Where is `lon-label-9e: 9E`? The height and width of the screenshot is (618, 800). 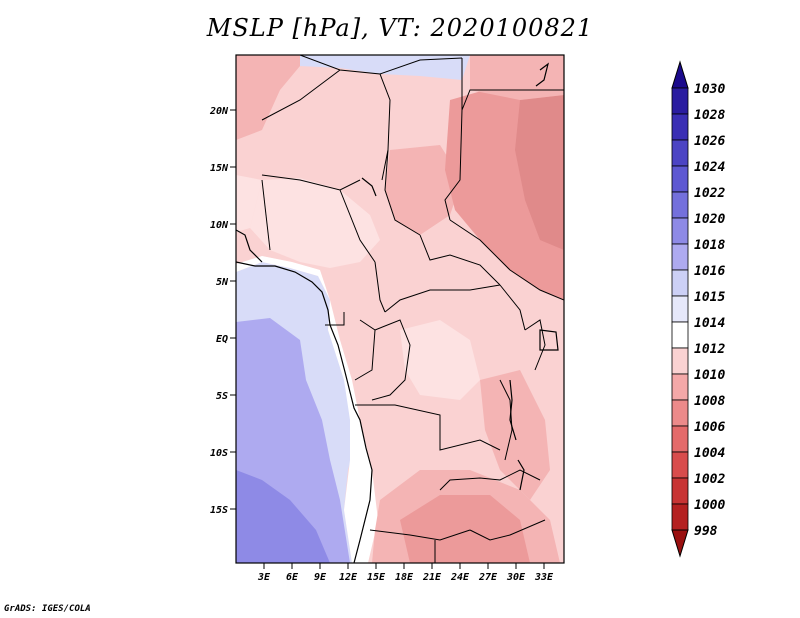 lon-label-9e: 9E is located at coordinates (320, 577).